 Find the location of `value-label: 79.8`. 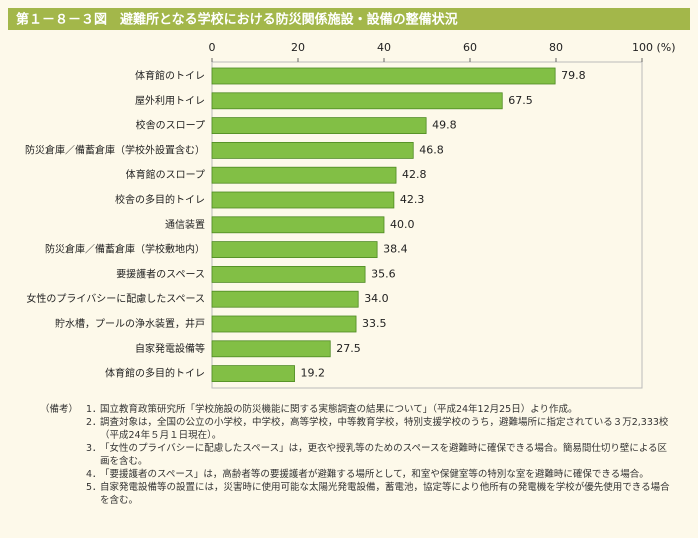

value-label: 79.8 is located at coordinates (573, 75).